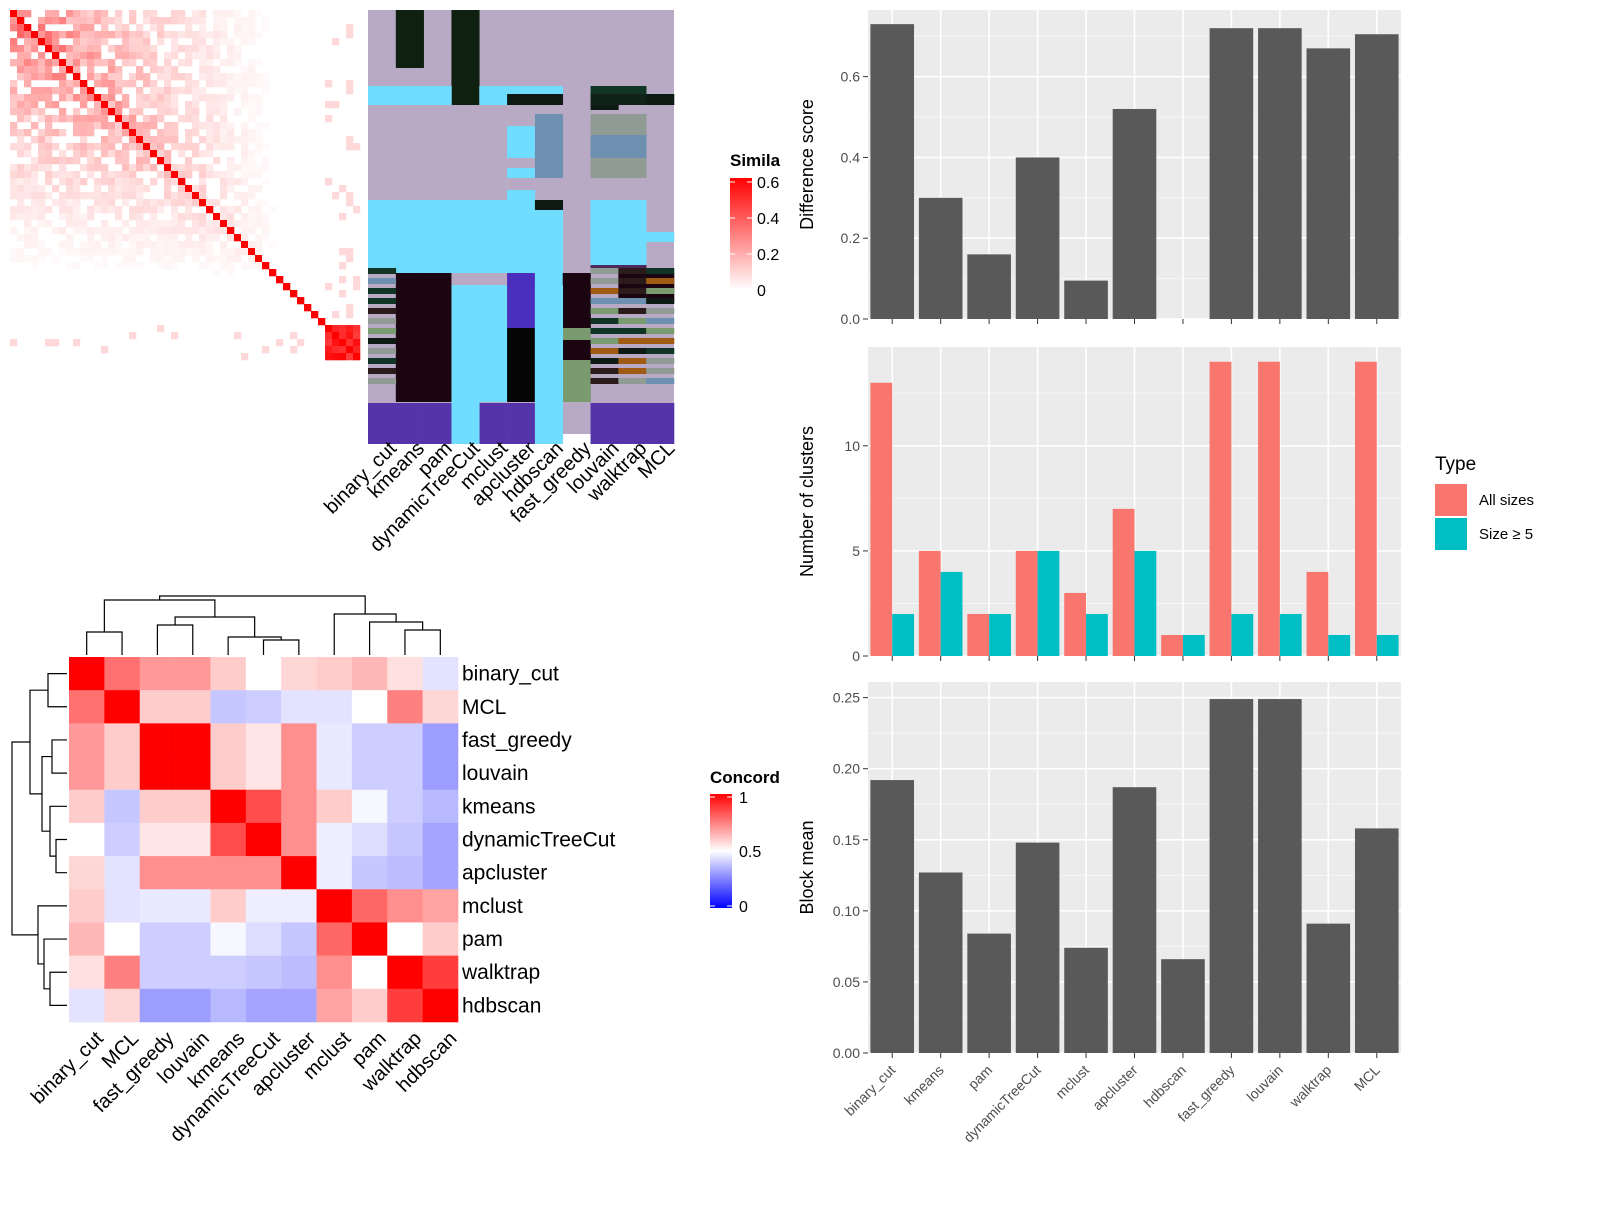 This screenshot has width=1600, height=1205. Describe the element at coordinates (846, 840) in the screenshot. I see `y-tick-label: 0.15` at that location.